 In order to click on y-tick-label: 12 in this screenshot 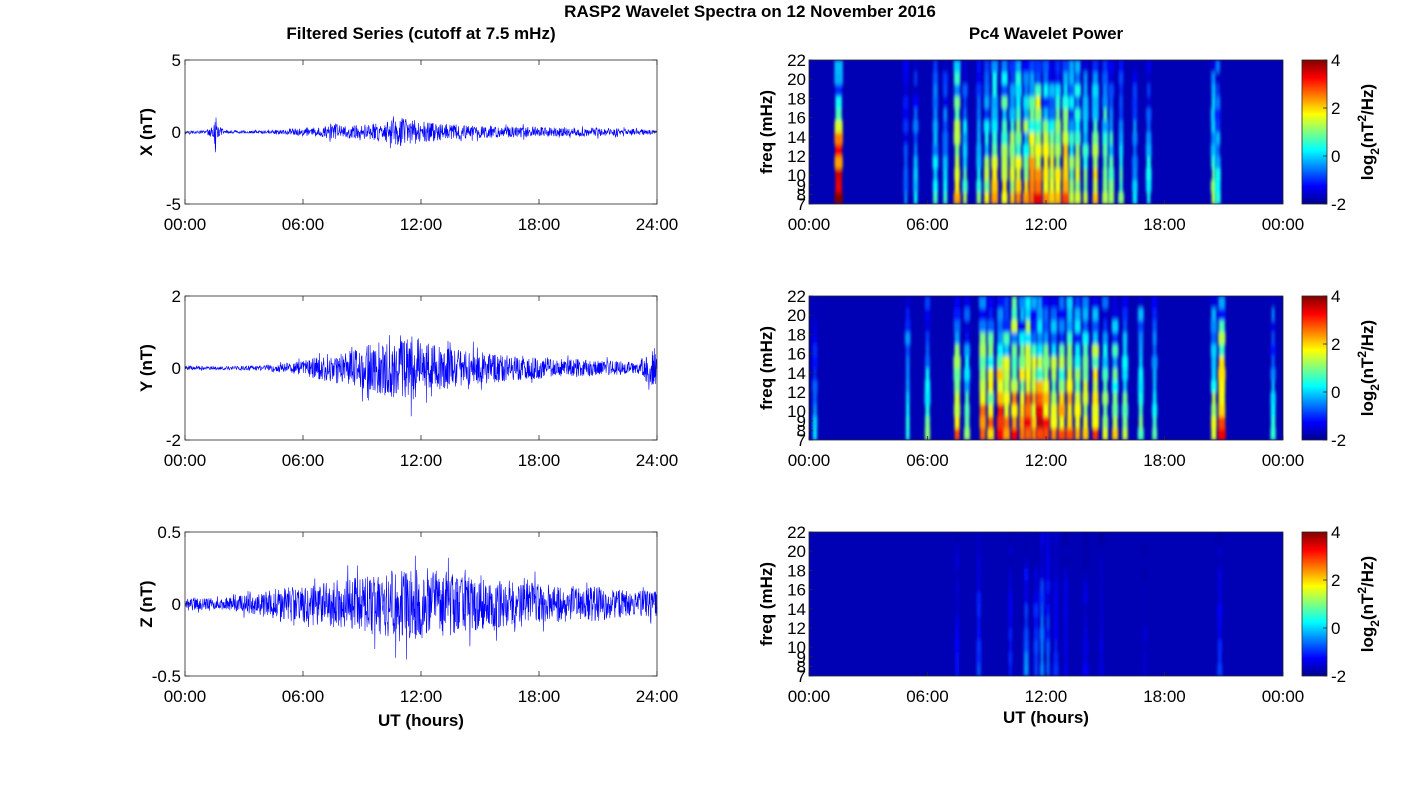, I will do `click(796, 628)`.